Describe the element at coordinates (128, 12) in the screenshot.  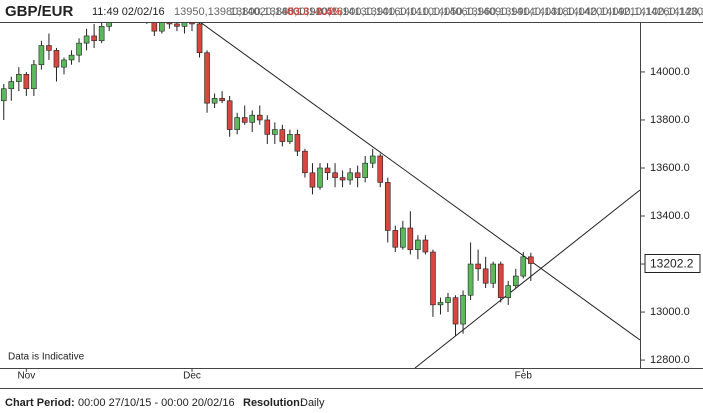
I see `timestamp: 11:49 02/02/16` at that location.